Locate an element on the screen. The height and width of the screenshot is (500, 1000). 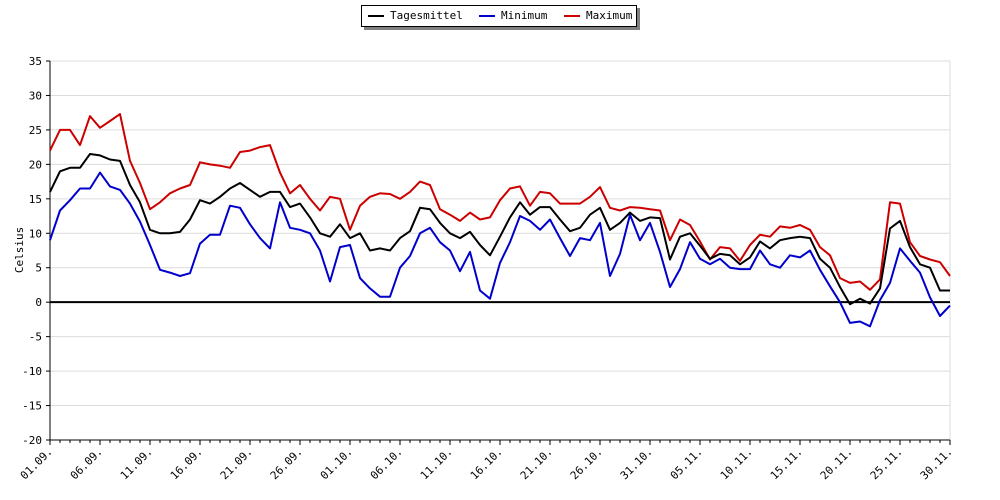
legend-swatch-tagesmittel is located at coordinates (376, 16).